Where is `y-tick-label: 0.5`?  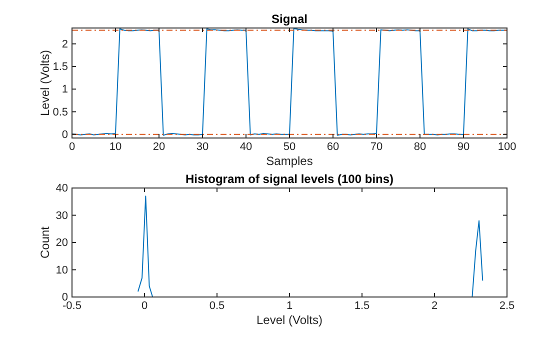 y-tick-label: 0.5 is located at coordinates (60, 112).